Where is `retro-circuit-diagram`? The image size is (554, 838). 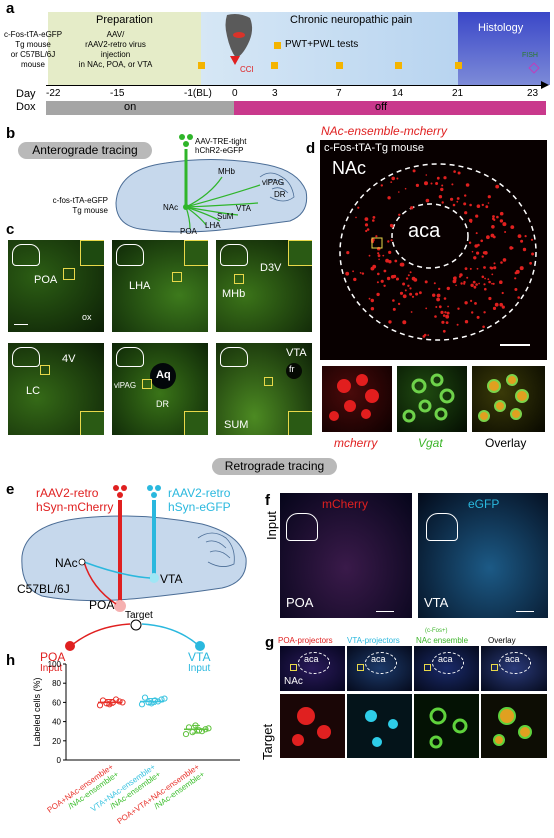 retro-circuit-diagram is located at coordinates (134, 568).